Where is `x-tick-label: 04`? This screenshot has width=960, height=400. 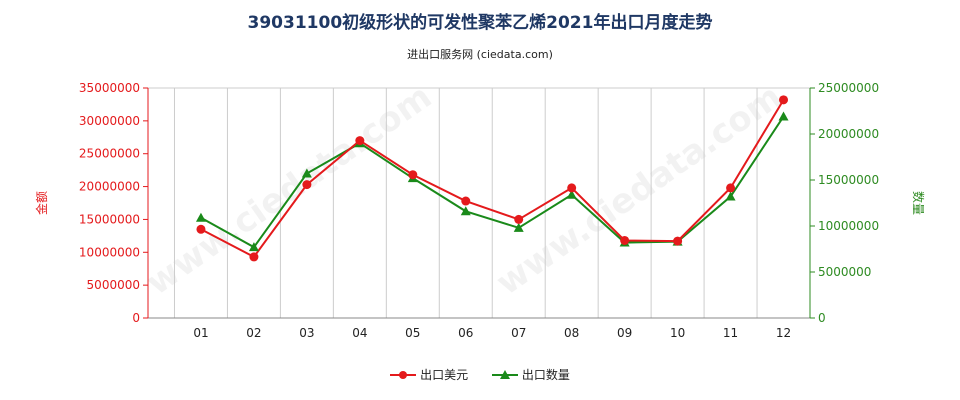 x-tick-label: 04 is located at coordinates (359, 333).